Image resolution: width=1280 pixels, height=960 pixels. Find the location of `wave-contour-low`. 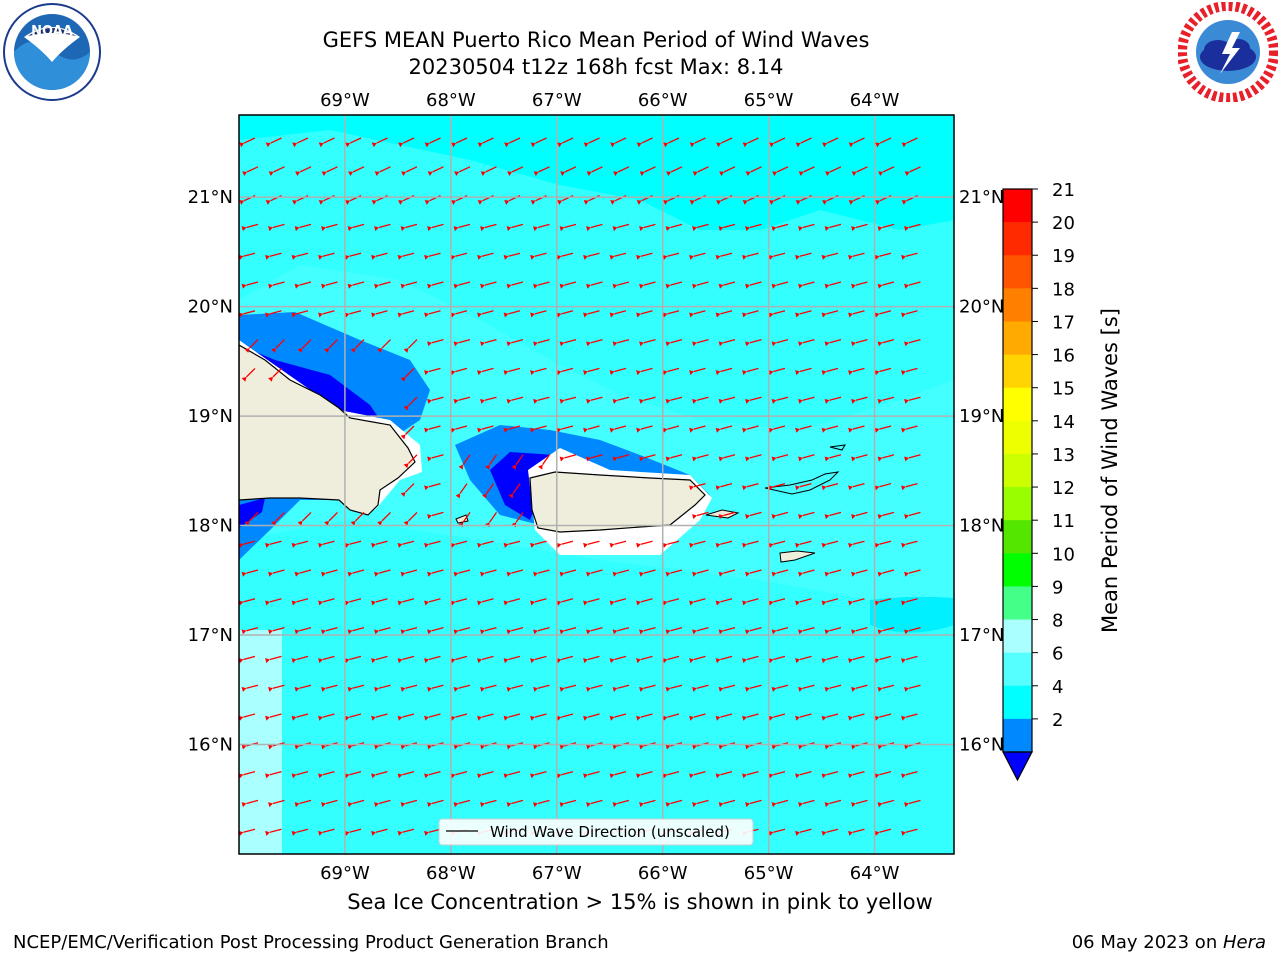

wave-contour-low is located at coordinates (912, 614).